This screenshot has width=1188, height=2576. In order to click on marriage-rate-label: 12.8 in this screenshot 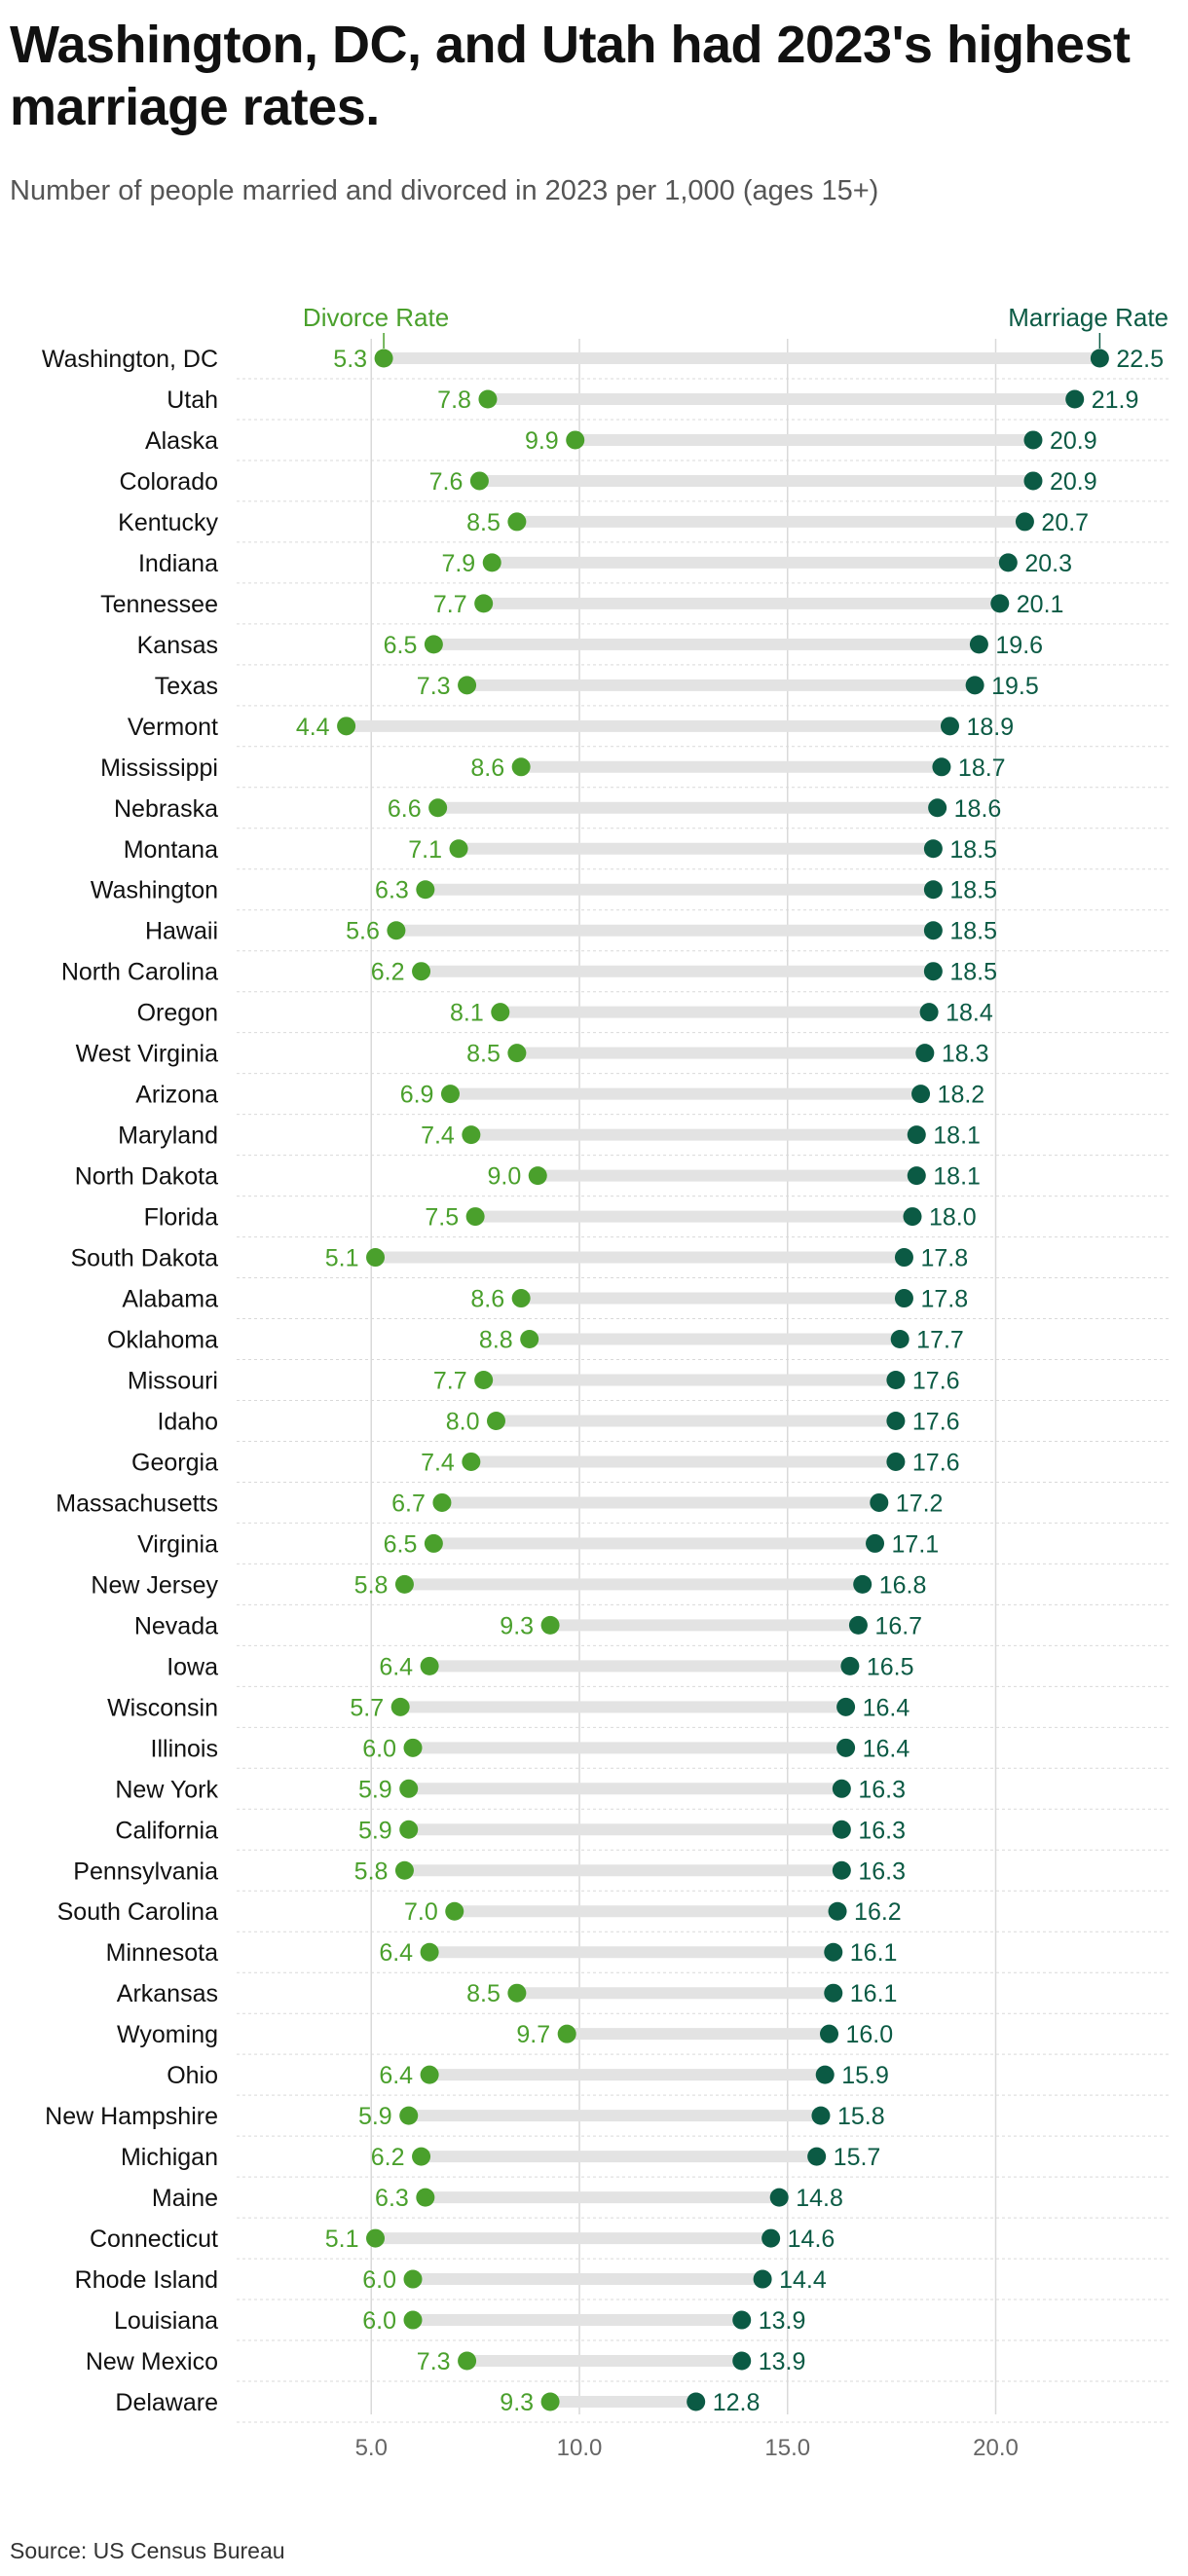, I will do `click(737, 2402)`.